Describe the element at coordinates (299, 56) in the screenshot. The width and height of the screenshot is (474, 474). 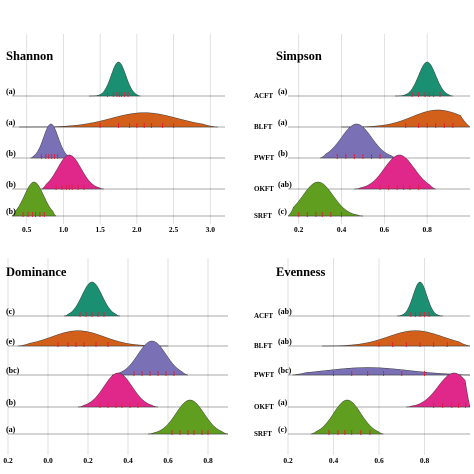
I see `panel-title: Simpson` at that location.